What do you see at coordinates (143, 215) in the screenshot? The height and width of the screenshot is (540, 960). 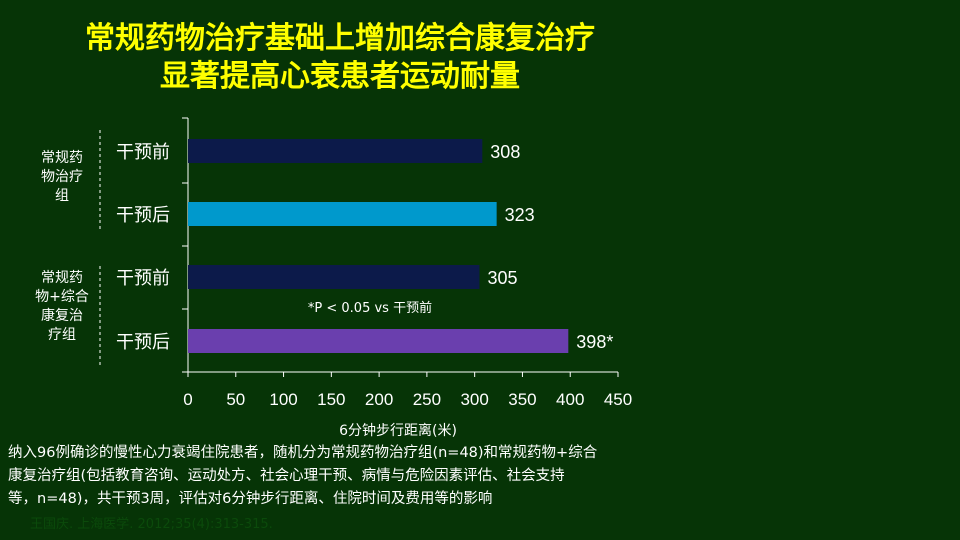 I see `category-label-1: 干预后` at bounding box center [143, 215].